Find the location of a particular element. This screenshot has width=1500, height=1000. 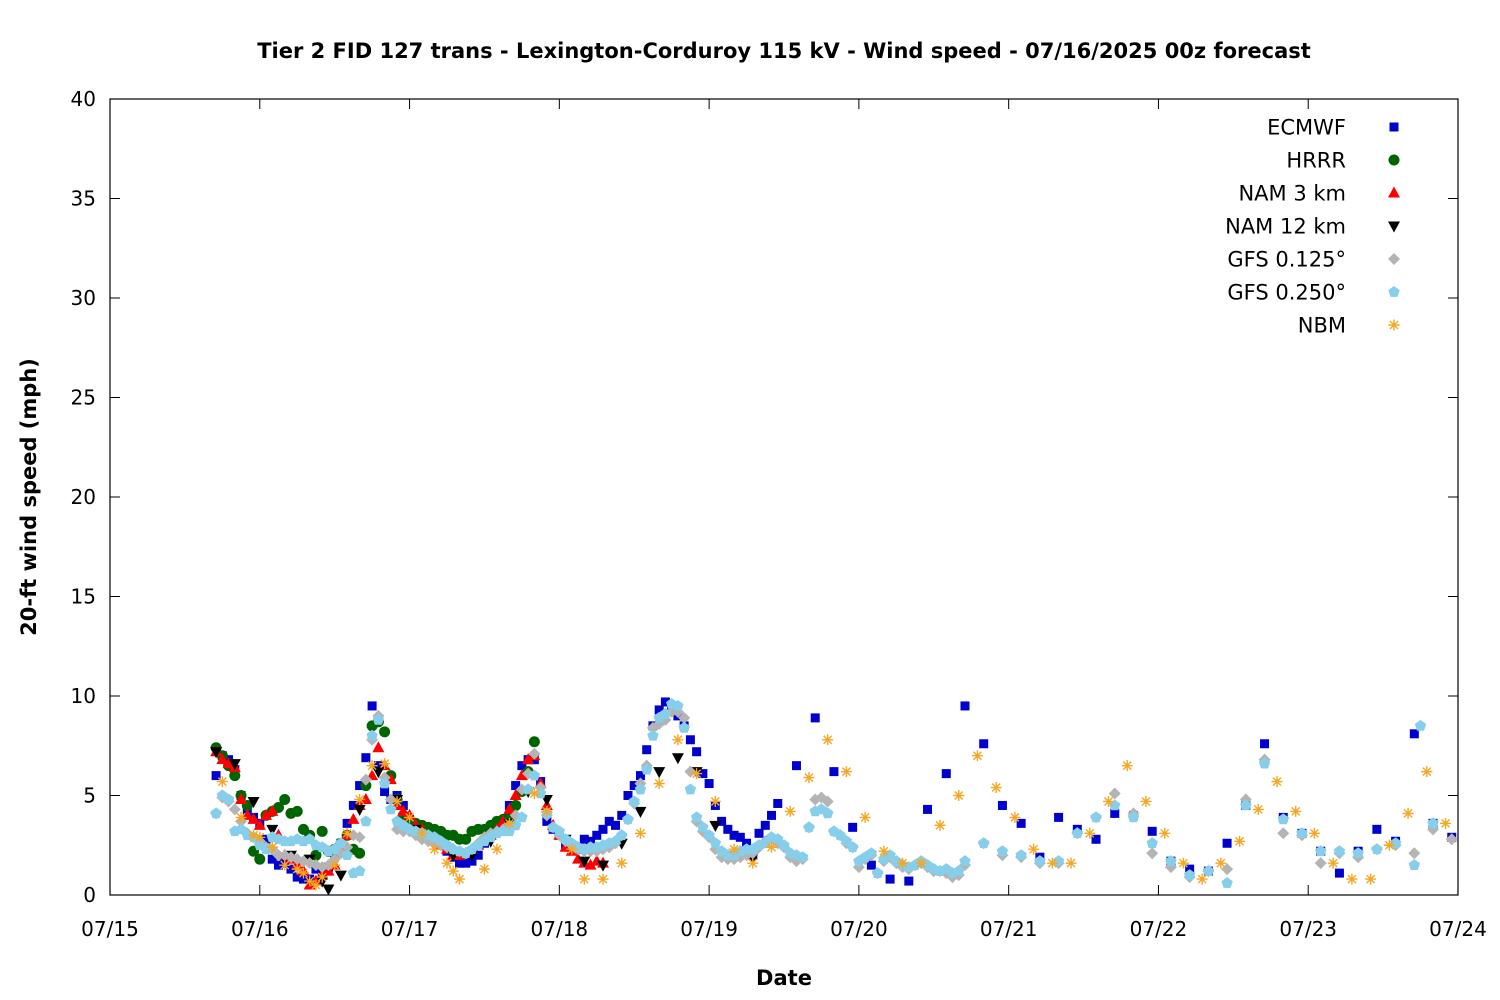

y-tick-label: 15 is located at coordinates (83, 597).